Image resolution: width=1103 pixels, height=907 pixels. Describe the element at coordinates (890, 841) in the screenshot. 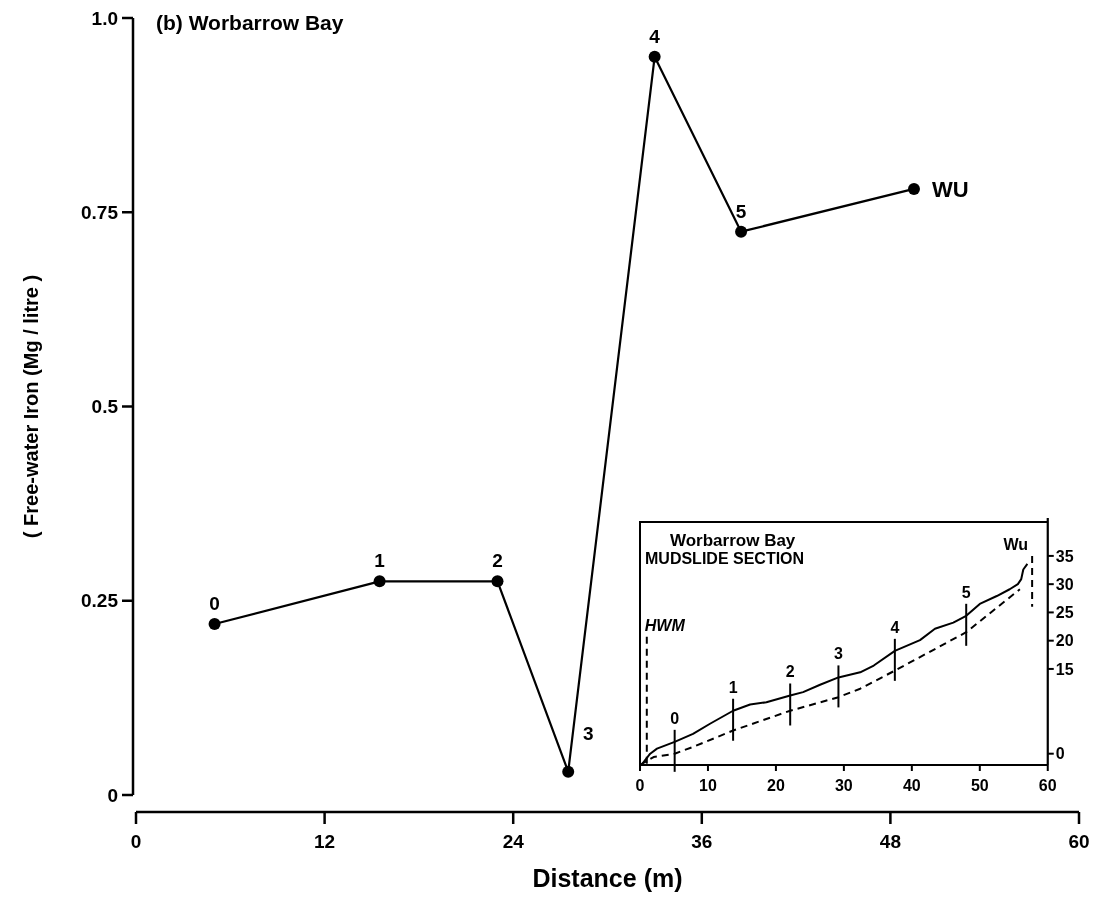

I see `x-tick-label: 48` at that location.